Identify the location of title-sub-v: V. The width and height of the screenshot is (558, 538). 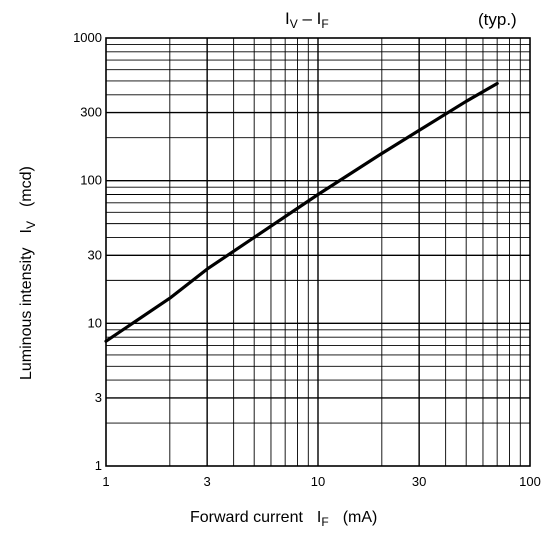
(294, 24).